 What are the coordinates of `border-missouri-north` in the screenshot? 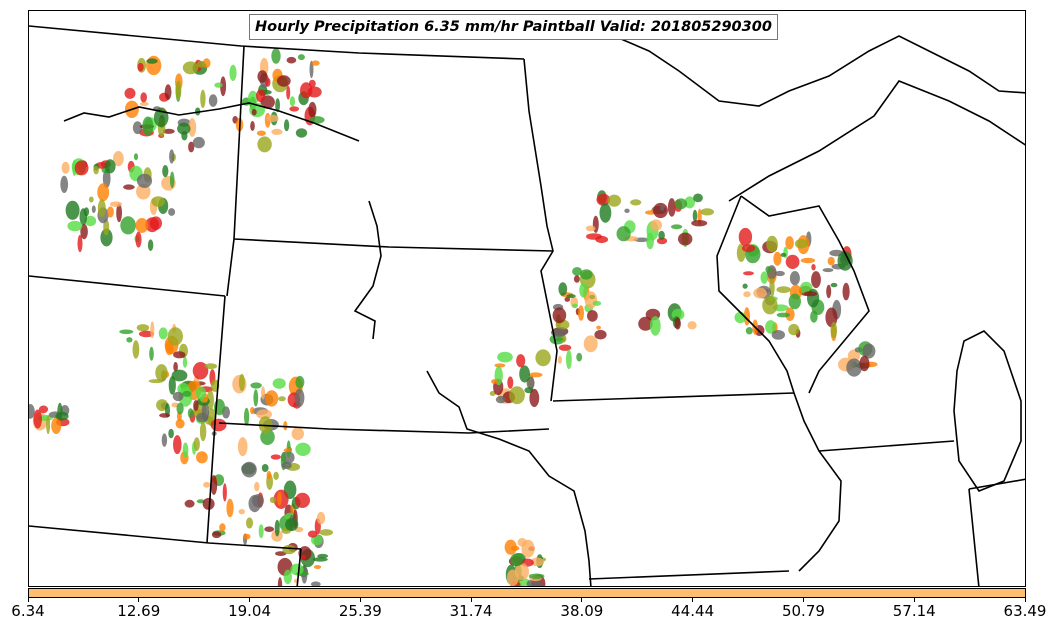 It's located at (689, 575).